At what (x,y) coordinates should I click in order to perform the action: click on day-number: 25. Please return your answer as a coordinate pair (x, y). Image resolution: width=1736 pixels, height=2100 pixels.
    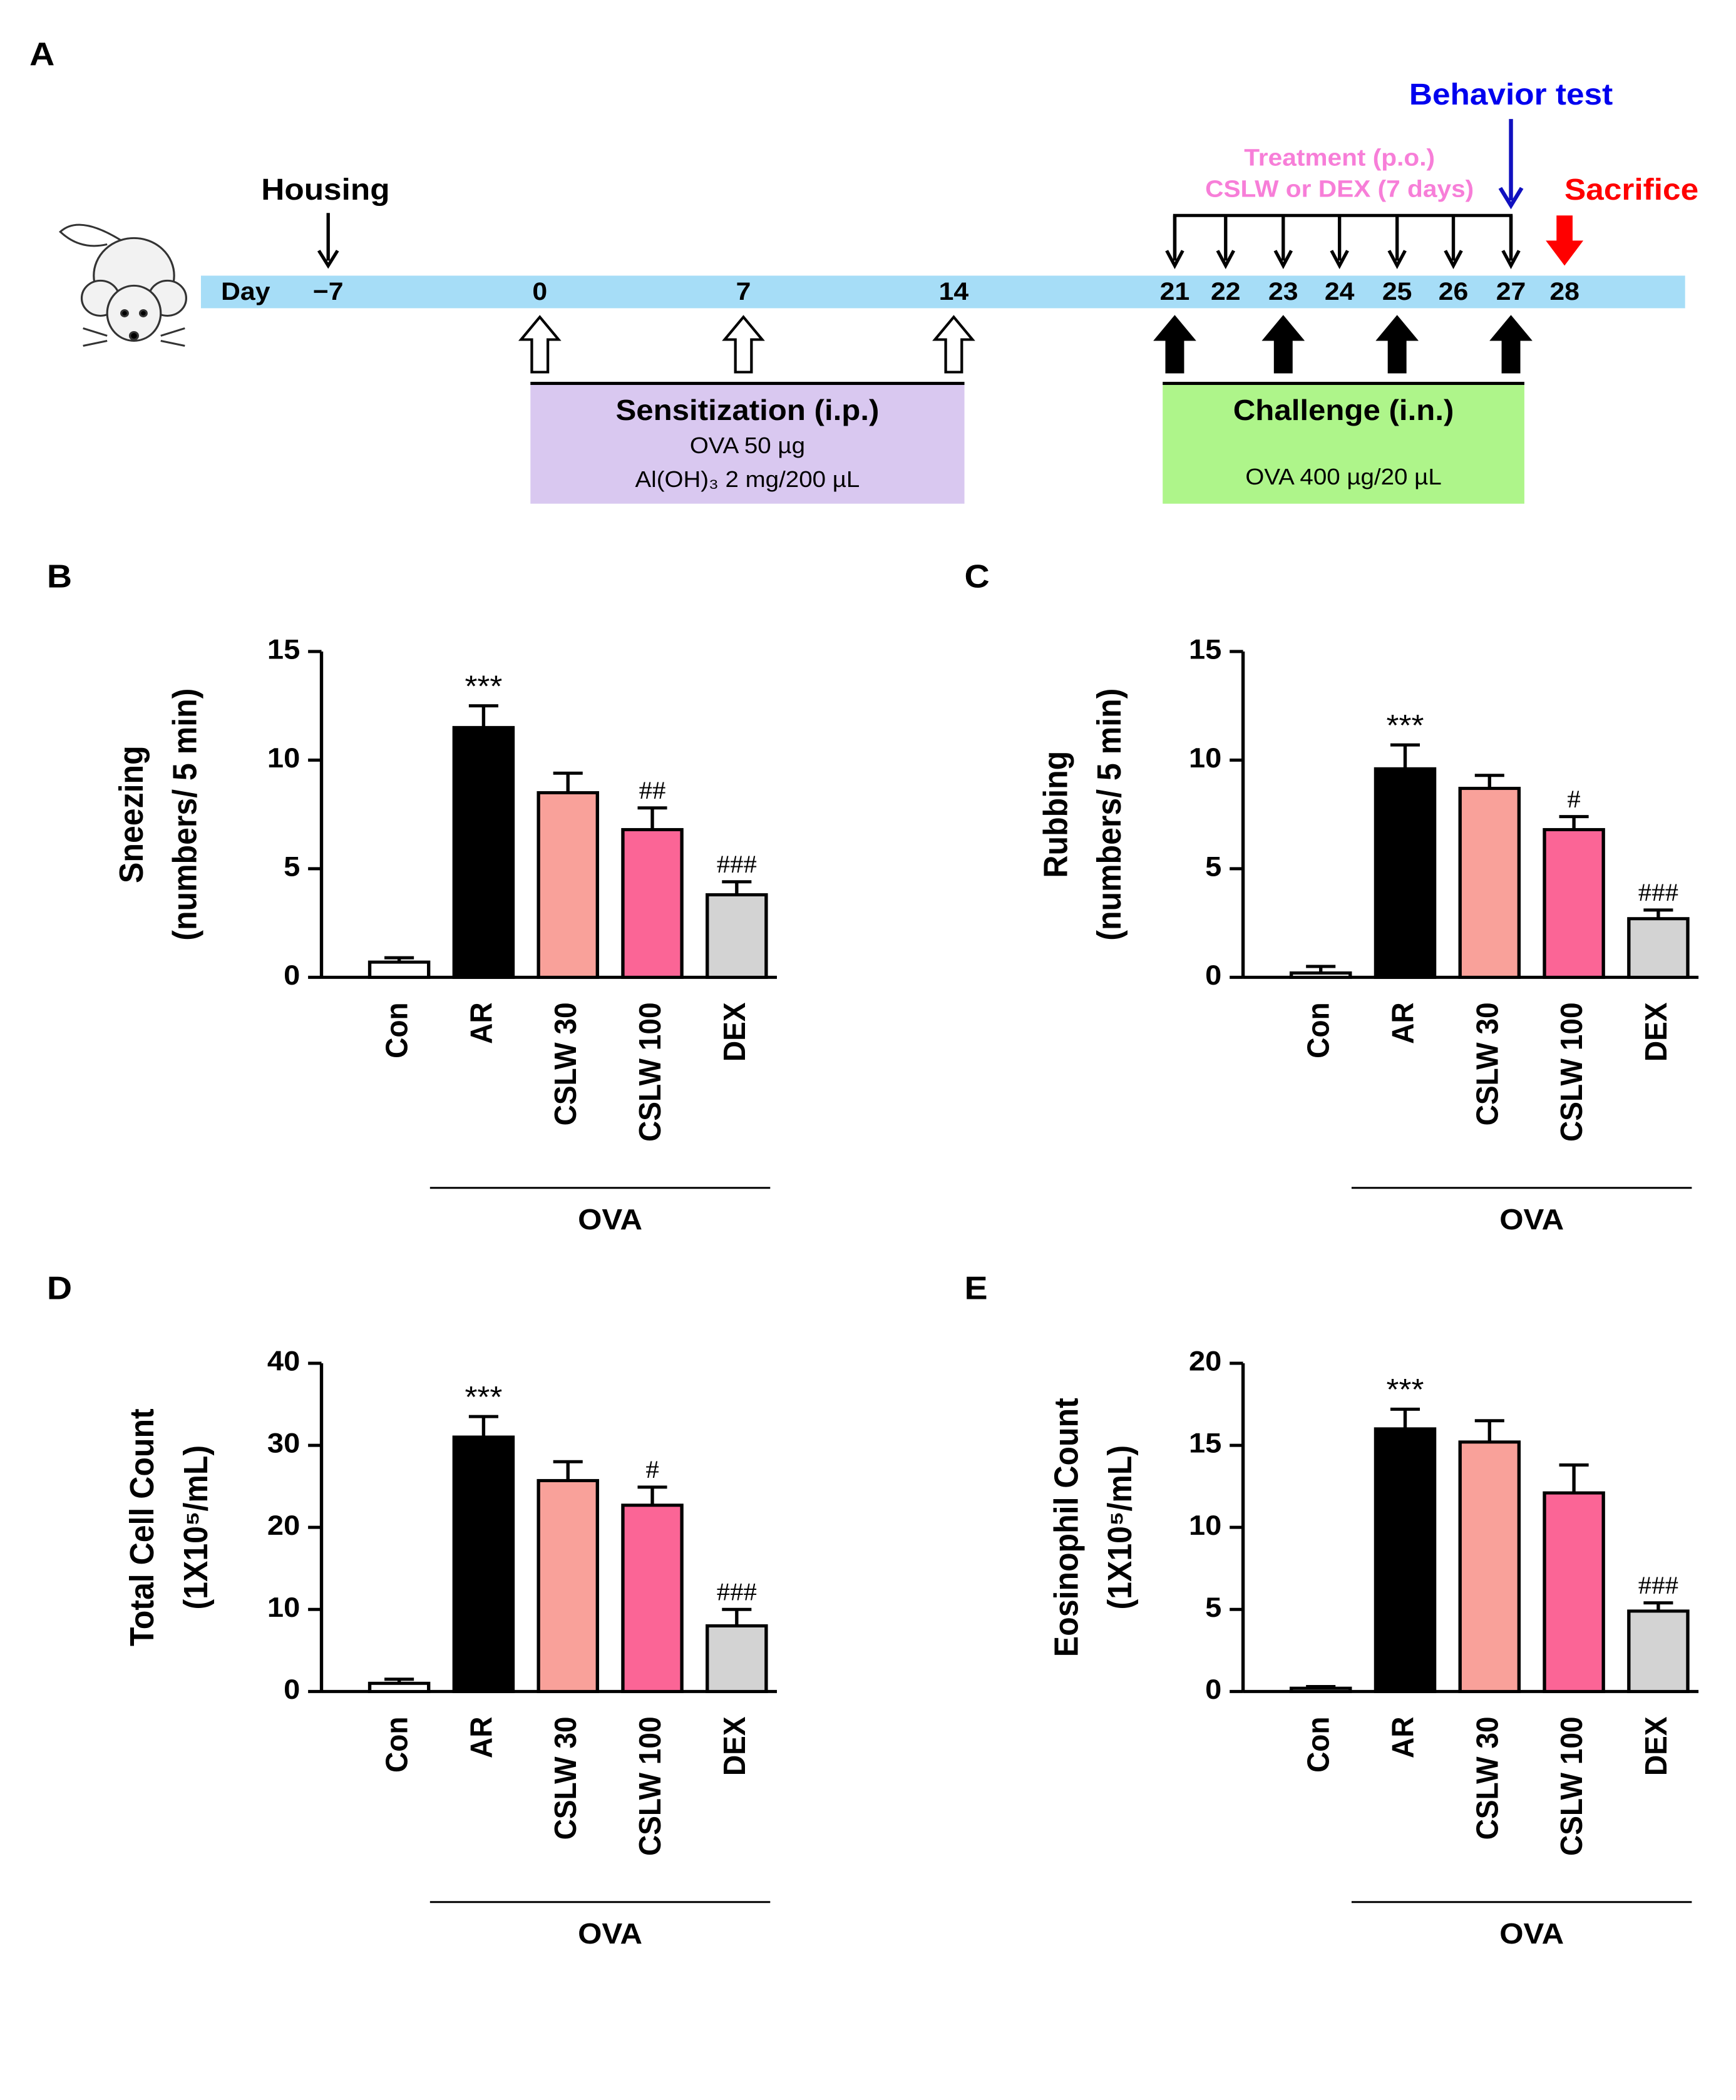
    Looking at the image, I should click on (1397, 291).